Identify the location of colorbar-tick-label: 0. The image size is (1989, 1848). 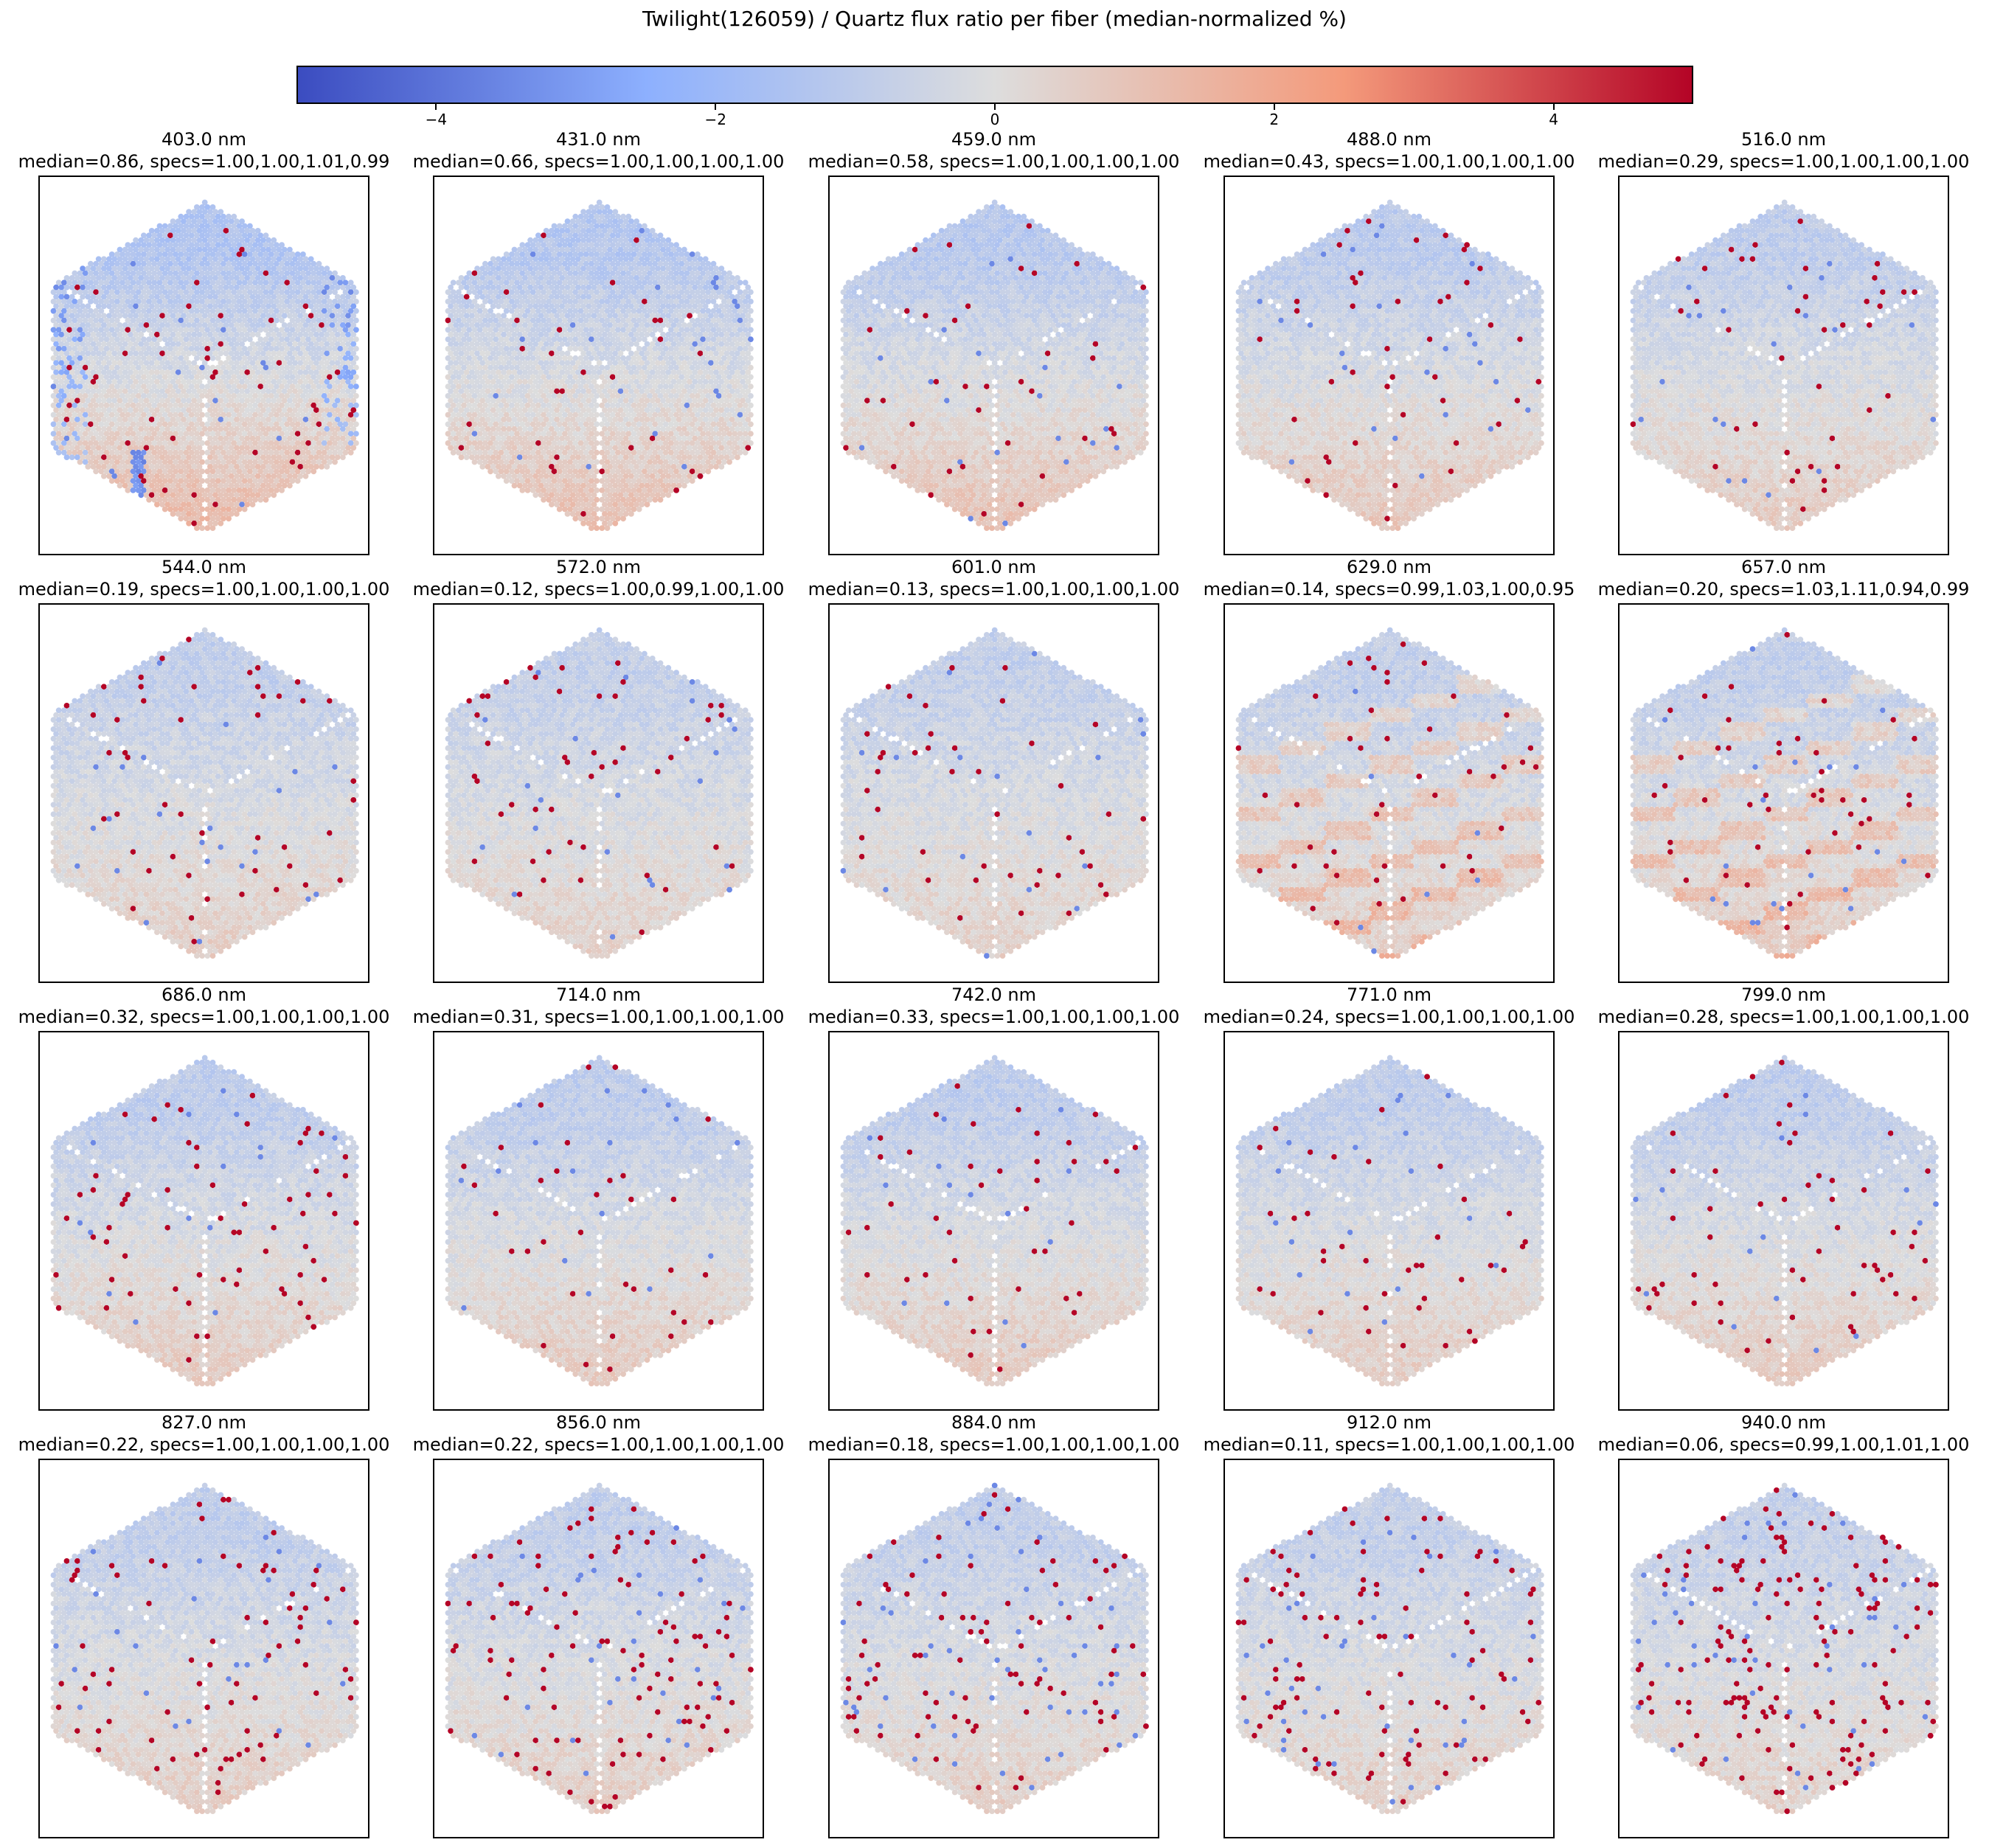
(994, 119).